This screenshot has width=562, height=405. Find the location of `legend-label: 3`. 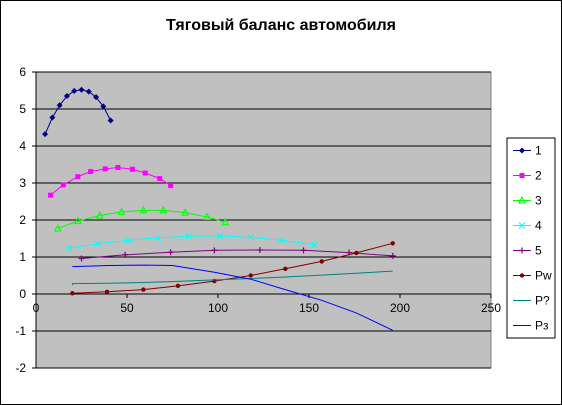

legend-label: 3 is located at coordinates (538, 201).